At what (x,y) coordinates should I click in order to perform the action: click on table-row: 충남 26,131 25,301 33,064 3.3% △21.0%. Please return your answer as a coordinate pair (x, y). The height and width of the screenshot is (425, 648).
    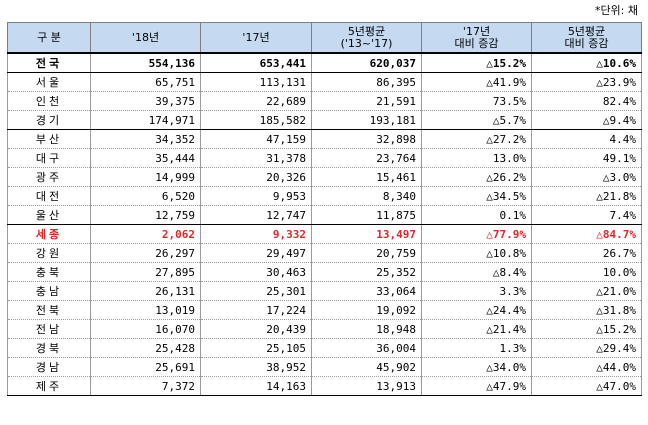
    Looking at the image, I should click on (324, 291).